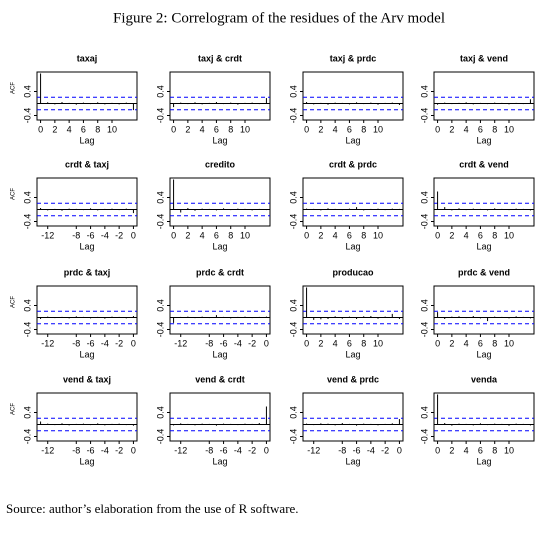 This screenshot has height=537, width=558. Describe the element at coordinates (484, 164) in the screenshot. I see `panel-title: crdt & vend` at that location.